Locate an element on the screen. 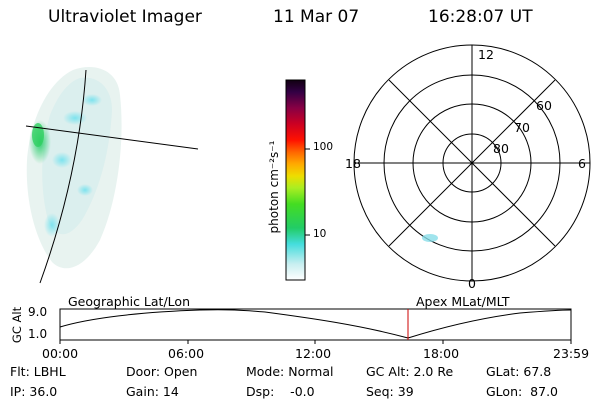 Image resolution: width=600 pixels, height=400 pixels. altitude-curve is located at coordinates (315, 324).